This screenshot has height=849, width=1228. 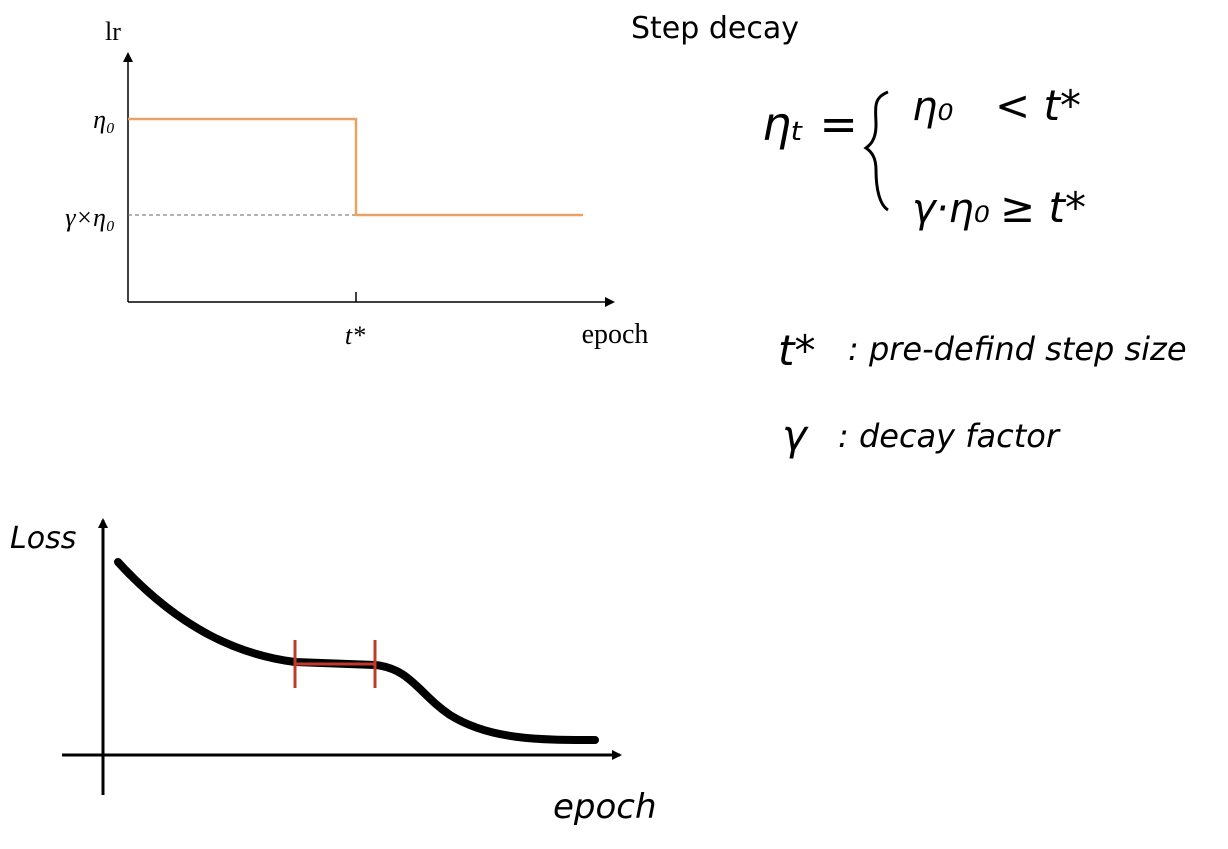 What do you see at coordinates (924, 156) in the screenshot?
I see `formula: ηₜ = η₀ < t* γ·η₀ ≥ t*` at bounding box center [924, 156].